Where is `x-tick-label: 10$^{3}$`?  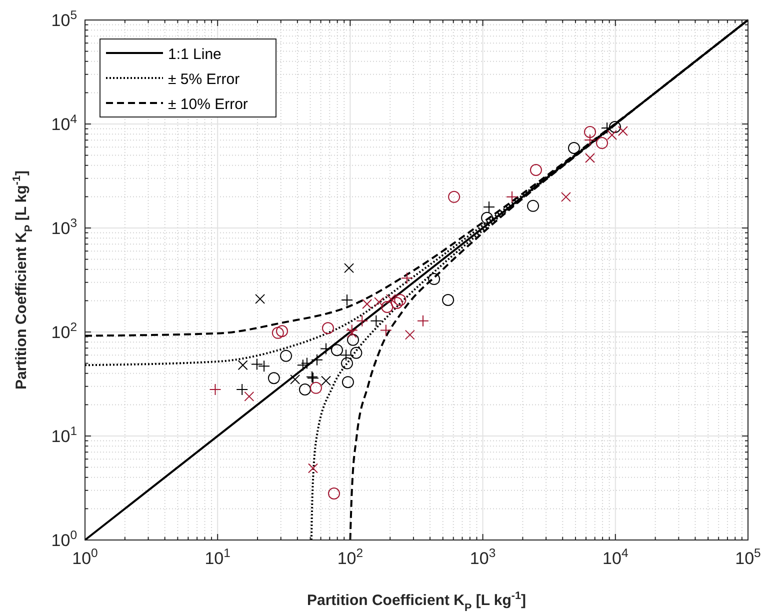
x-tick-label: 10$^{3}$ is located at coordinates (483, 557).